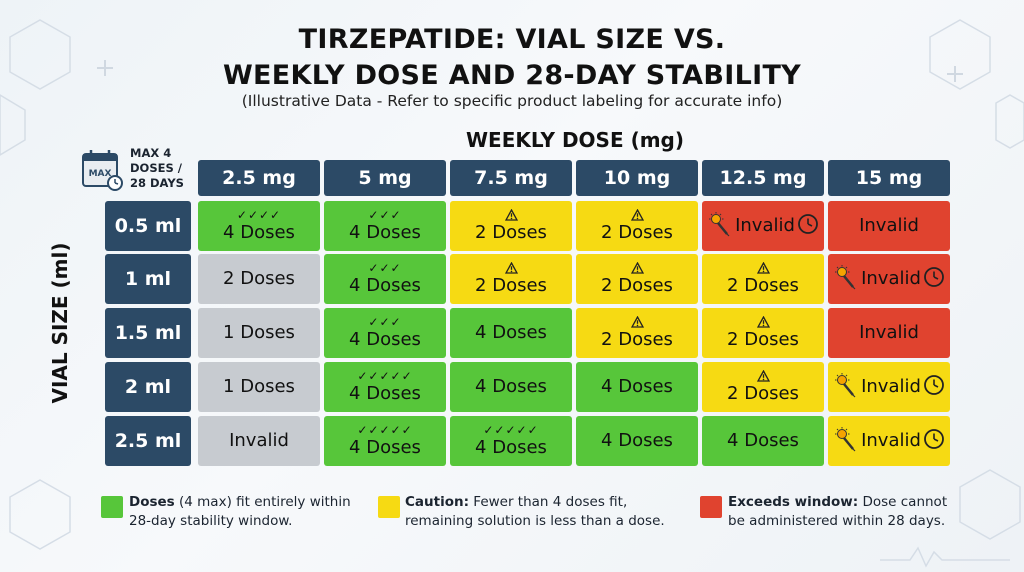 The width and height of the screenshot is (1024, 572). Describe the element at coordinates (148, 333) in the screenshot. I see `row-header: 1.5 ml` at that location.